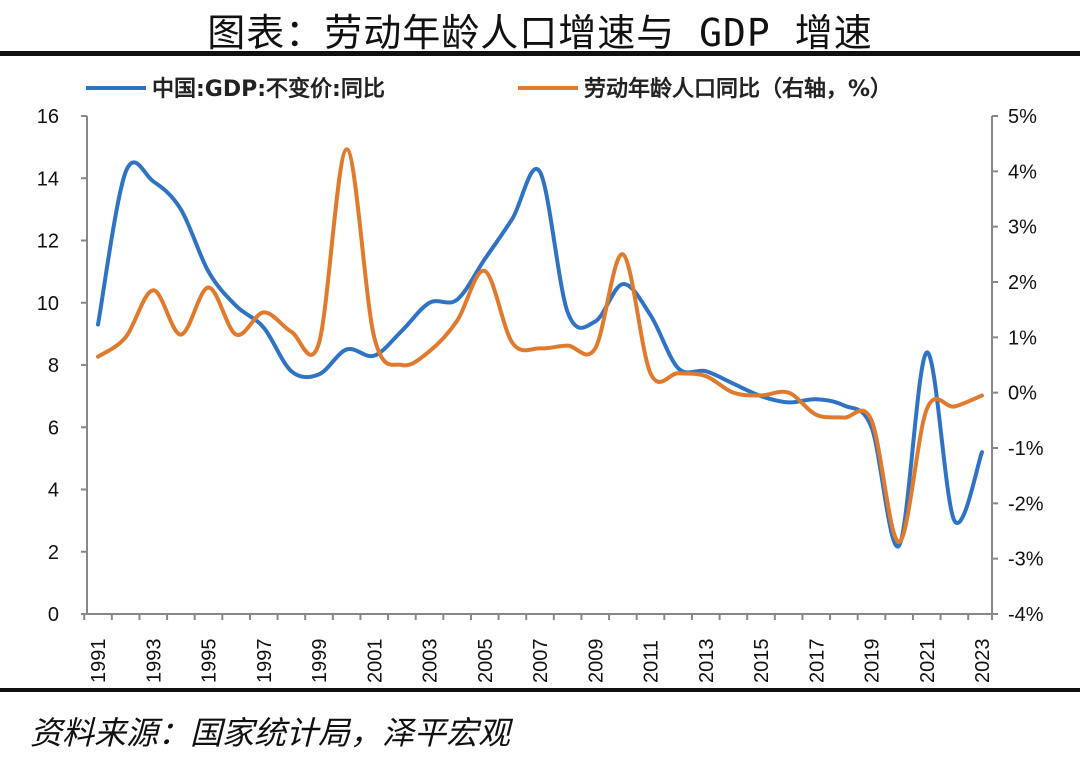 The image size is (1080, 758). What do you see at coordinates (1026, 615) in the screenshot?
I see `right-tick-label: -4%` at bounding box center [1026, 615].